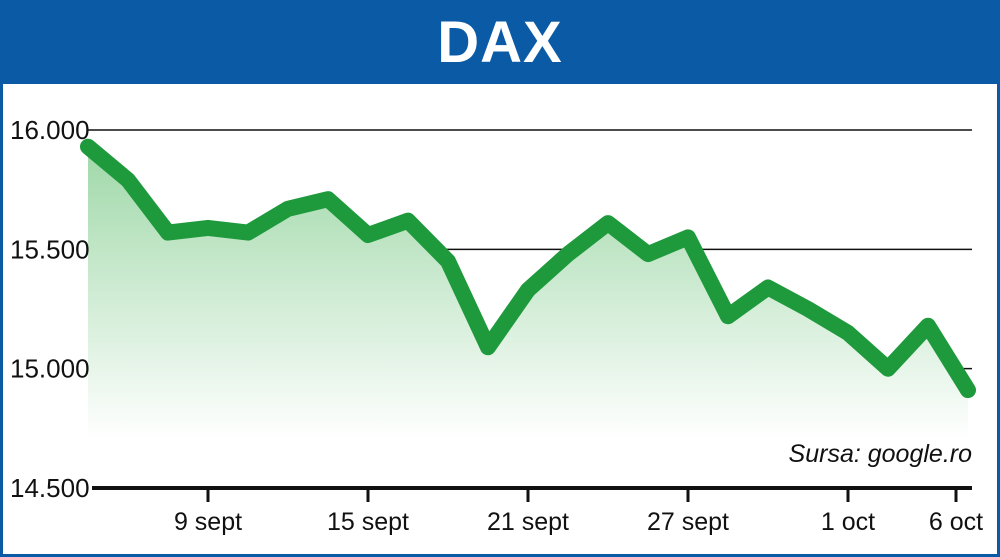 The height and width of the screenshot is (557, 1000). What do you see at coordinates (368, 522) in the screenshot?
I see `x-tick-label: 15 sept` at bounding box center [368, 522].